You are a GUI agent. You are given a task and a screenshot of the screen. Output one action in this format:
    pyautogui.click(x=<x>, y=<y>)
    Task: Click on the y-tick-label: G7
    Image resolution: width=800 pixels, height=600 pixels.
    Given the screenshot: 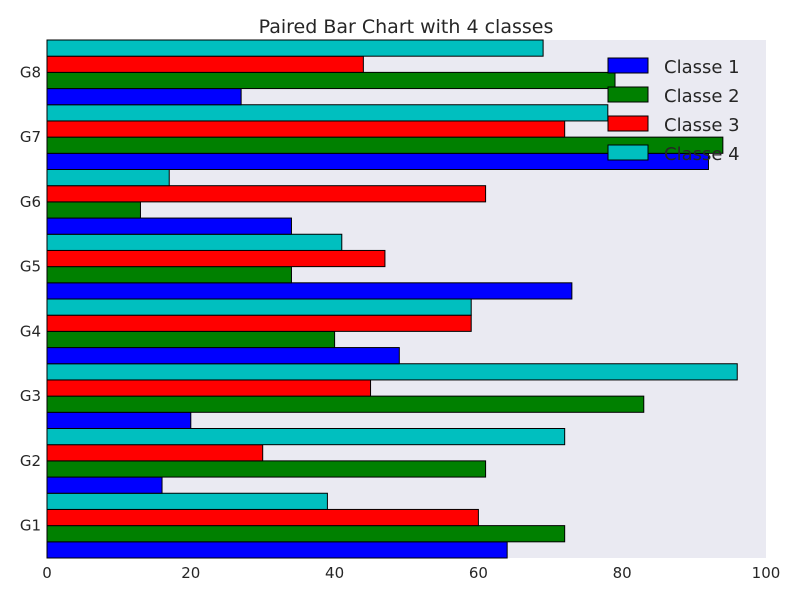 What is the action you would take?
    pyautogui.click(x=30, y=137)
    